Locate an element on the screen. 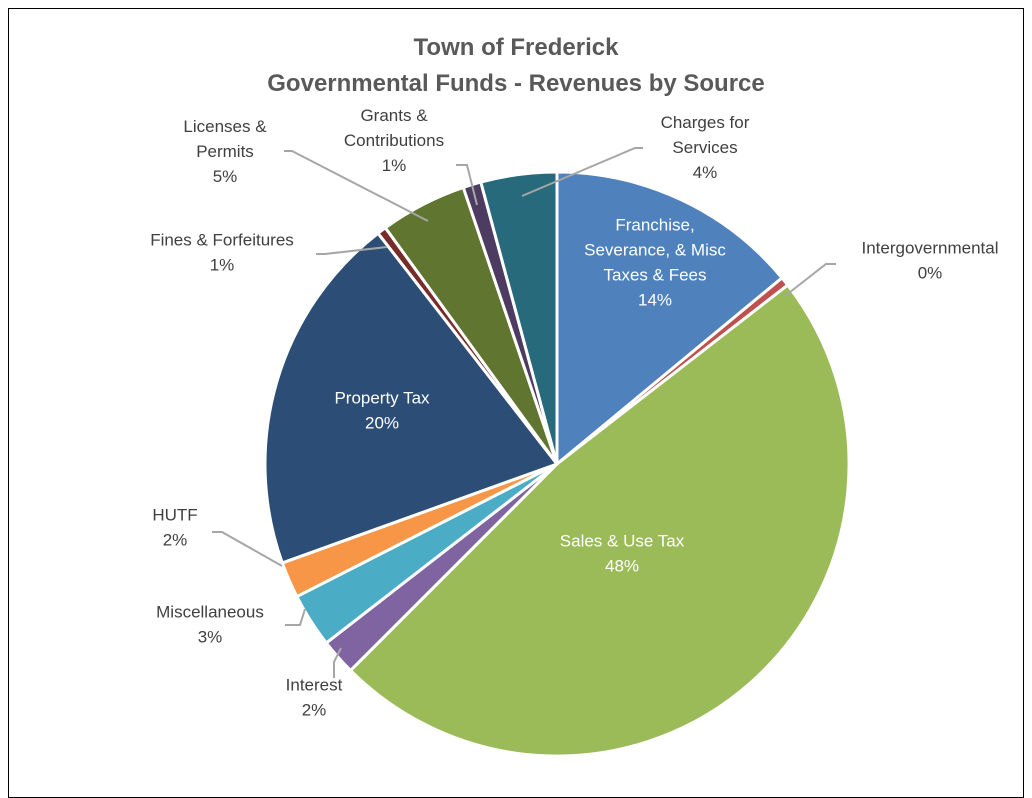 Image resolution: width=1032 pixels, height=798 pixels. slice-name-label: Grants & is located at coordinates (394, 115).